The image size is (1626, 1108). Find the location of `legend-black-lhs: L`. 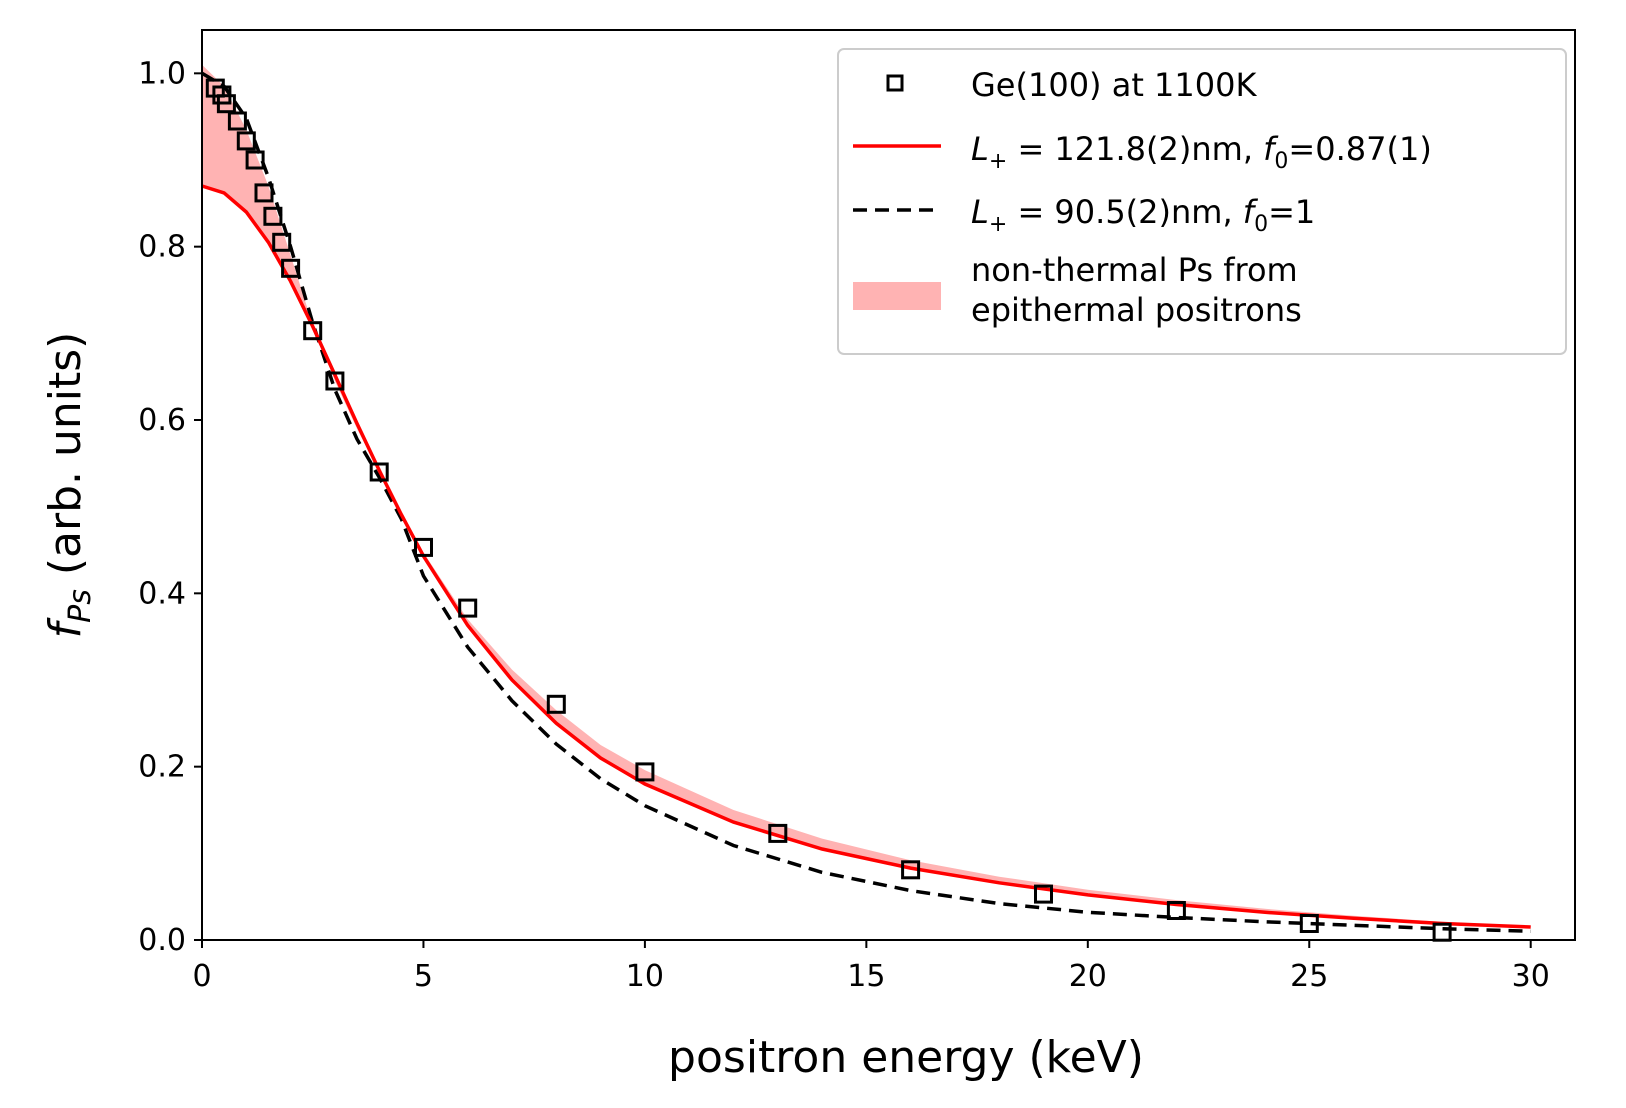

legend-black-lhs: L is located at coordinates (980, 212).